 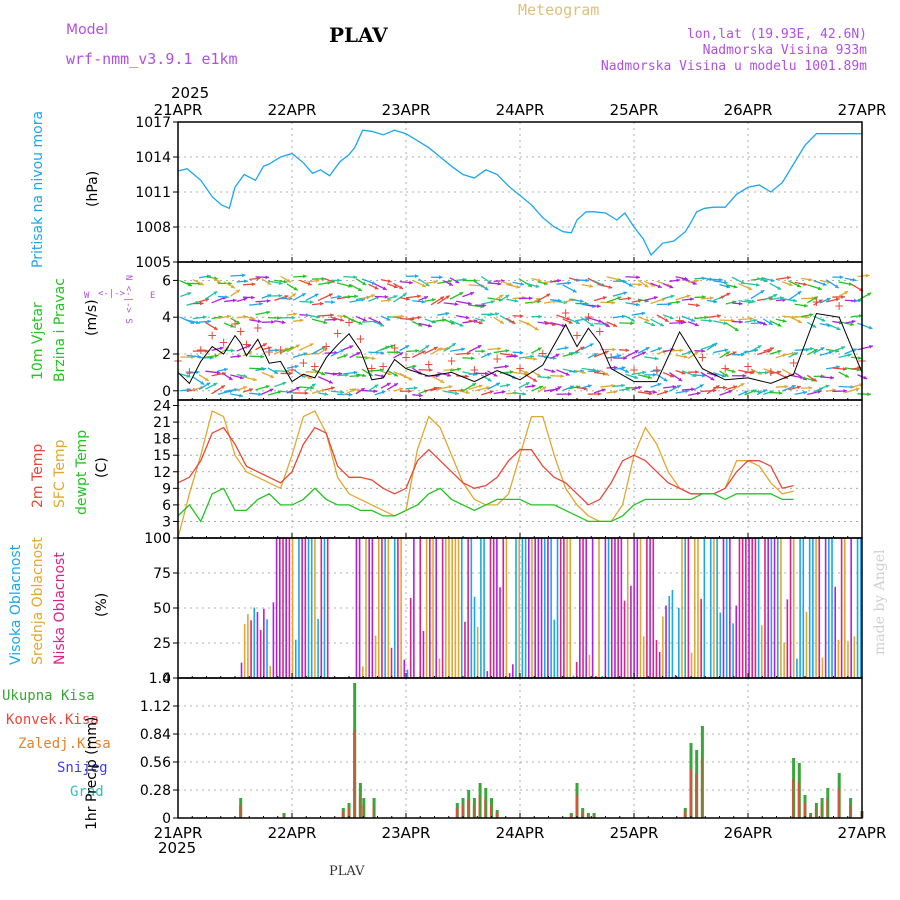 I want to click on legend-konvek-kisa: Konvek.Kisa, so click(x=52, y=720).